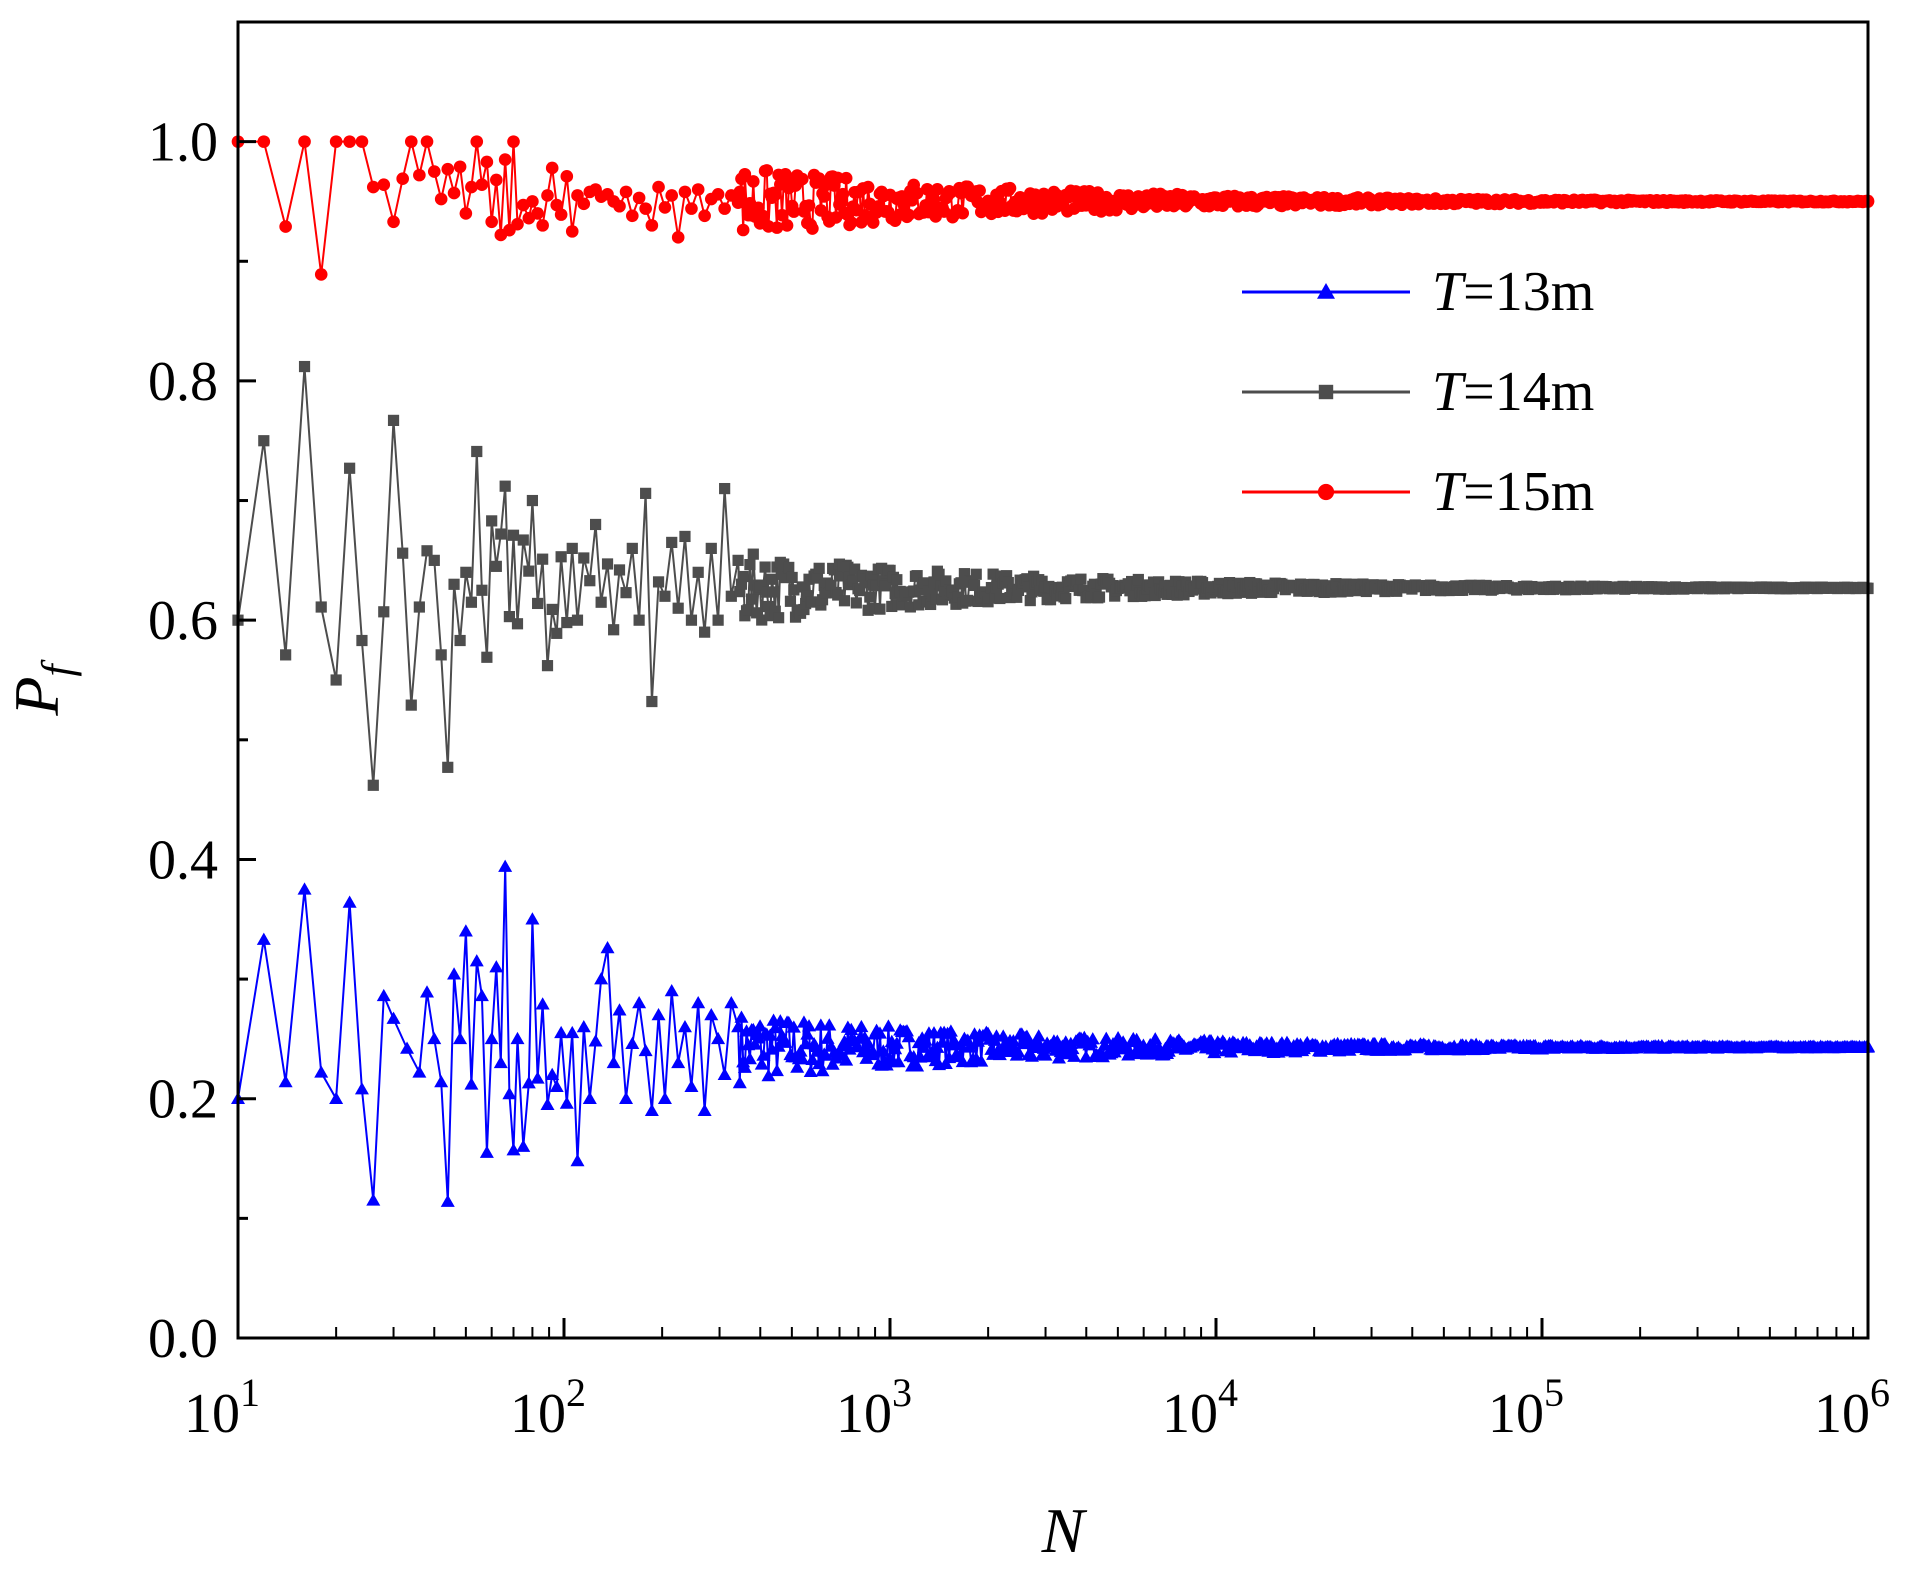 This screenshot has height=1584, width=1920. Describe the element at coordinates (183, 1339) in the screenshot. I see `y-tick-label: 0.0` at that location.